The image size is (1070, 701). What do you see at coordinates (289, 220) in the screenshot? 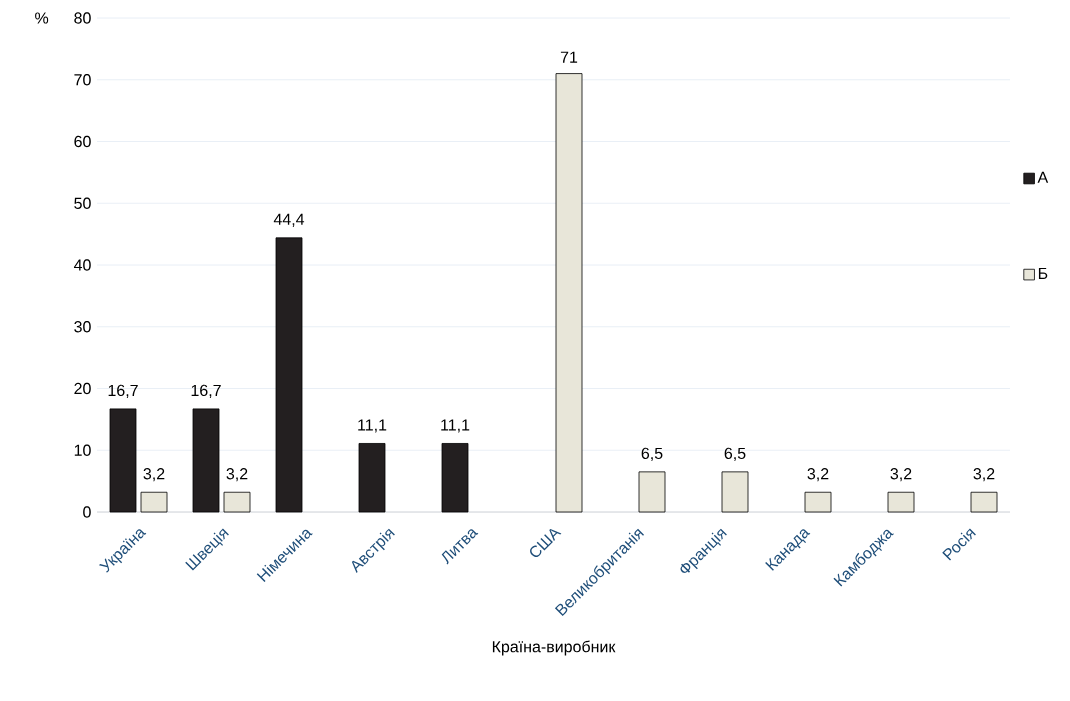
I see `data-label: 44,4` at bounding box center [289, 220].